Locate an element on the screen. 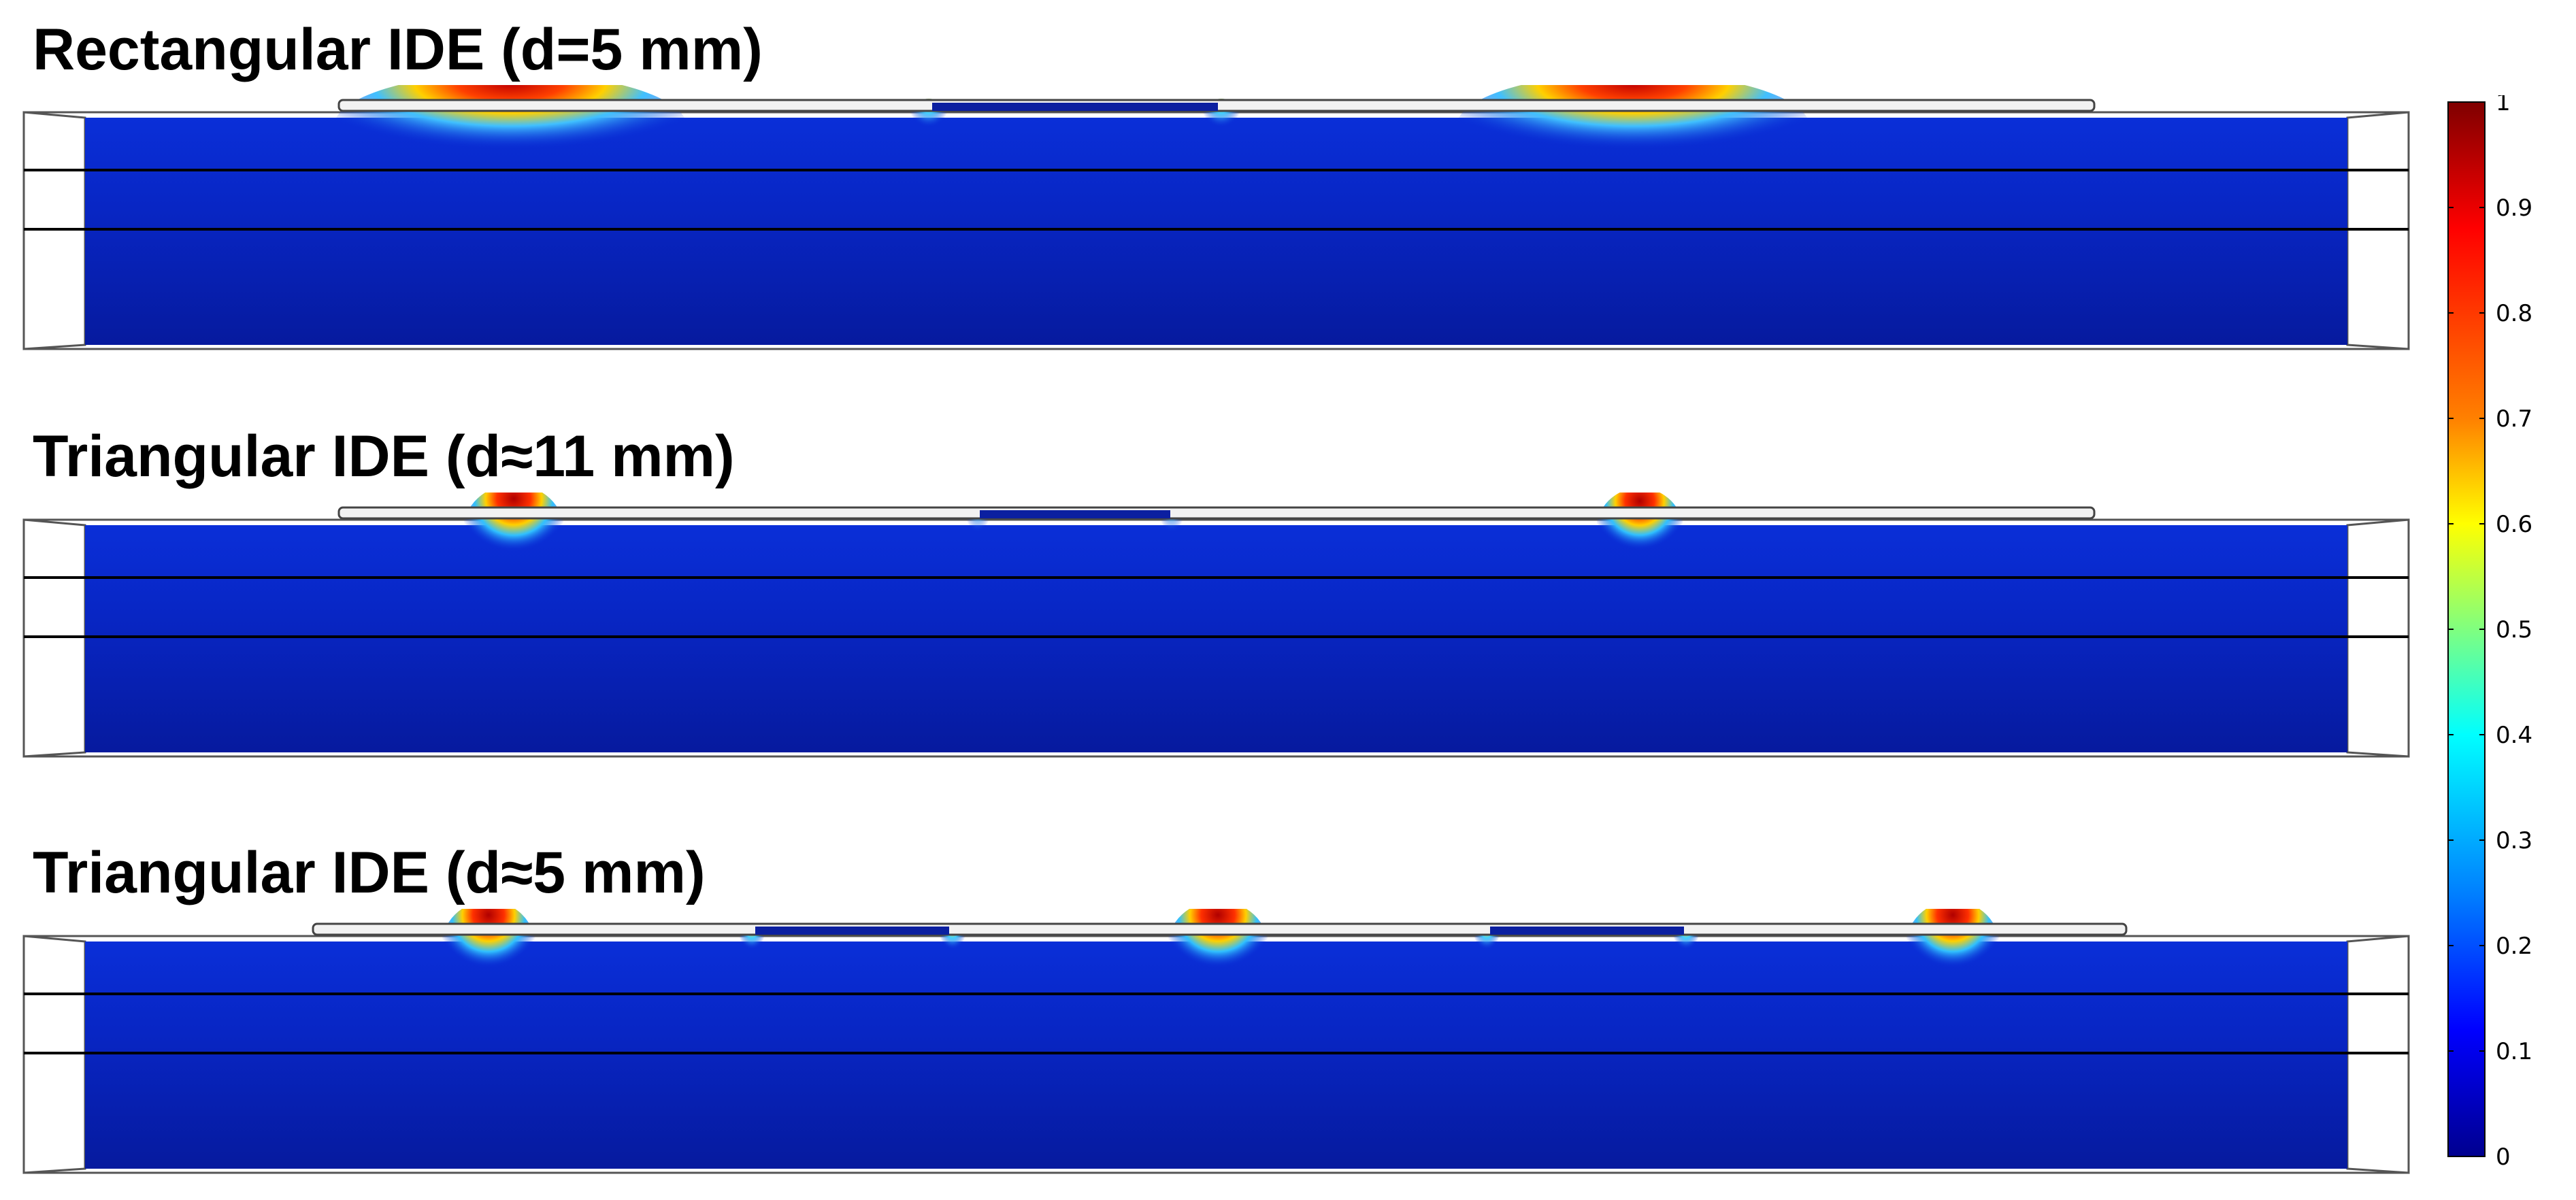 This screenshot has width=2576, height=1200. panel-title-rectangular-d5: Rectangular IDE (d=5 mm) is located at coordinates (398, 49).